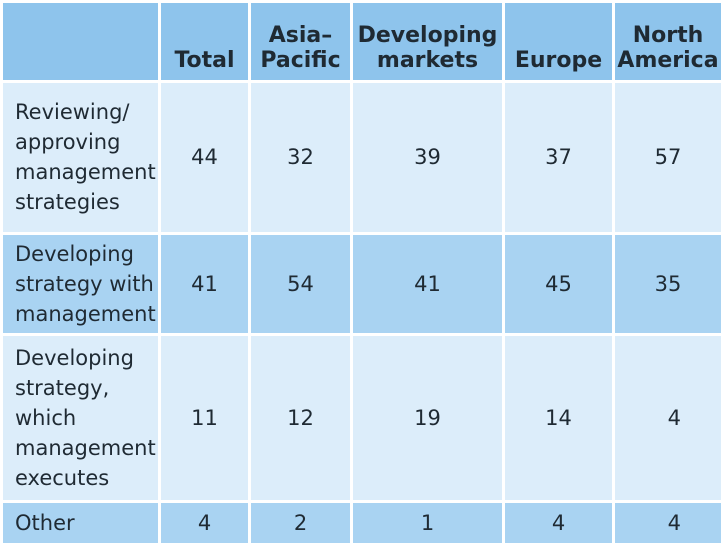  Describe the element at coordinates (300, 522) in the screenshot. I see `cell-asia-pacific: 2` at that location.